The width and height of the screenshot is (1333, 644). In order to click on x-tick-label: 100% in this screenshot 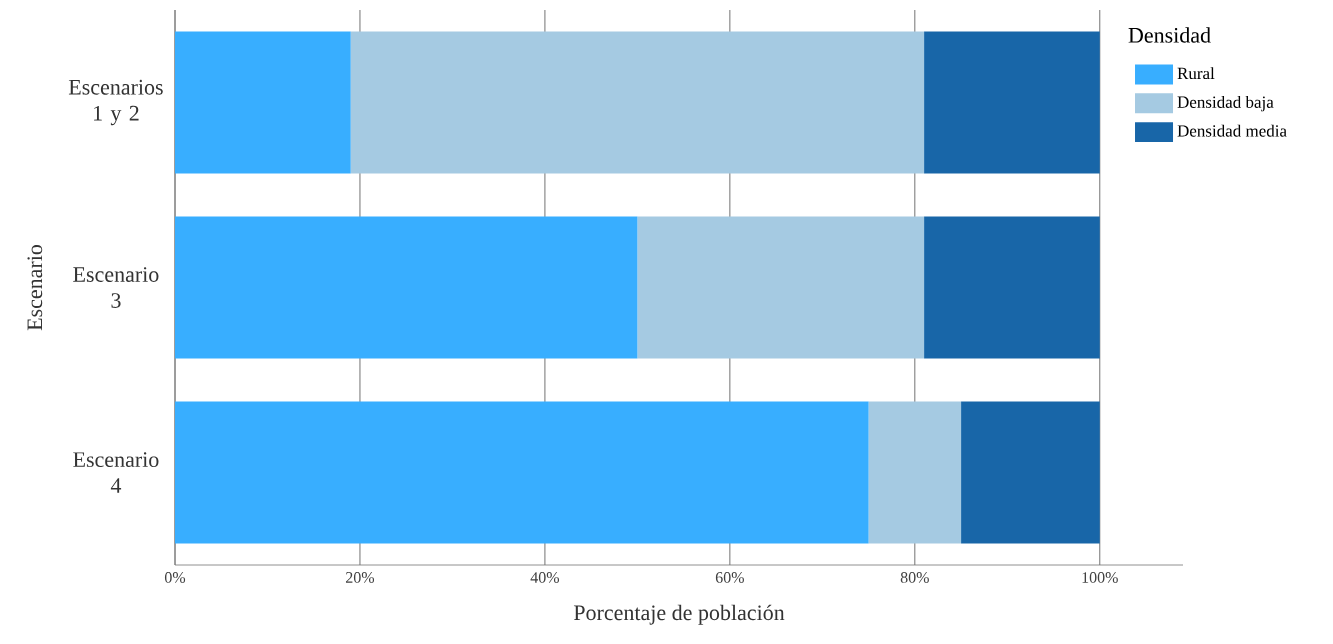, I will do `click(1100, 577)`.